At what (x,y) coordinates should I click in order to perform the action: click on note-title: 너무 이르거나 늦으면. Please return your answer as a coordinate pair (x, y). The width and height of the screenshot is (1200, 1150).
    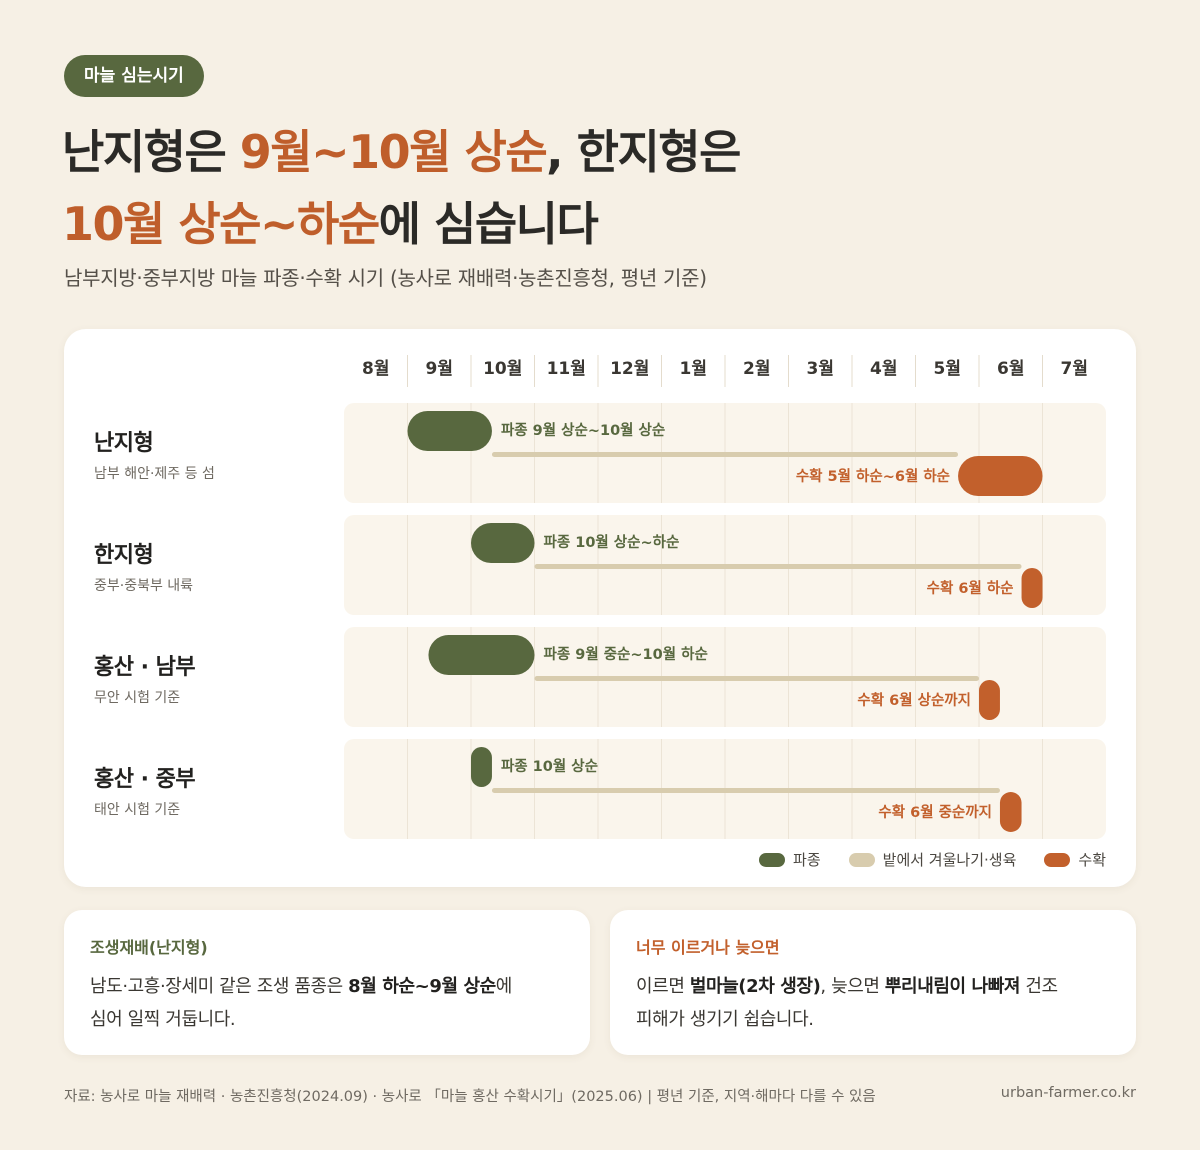
    Looking at the image, I should click on (708, 947).